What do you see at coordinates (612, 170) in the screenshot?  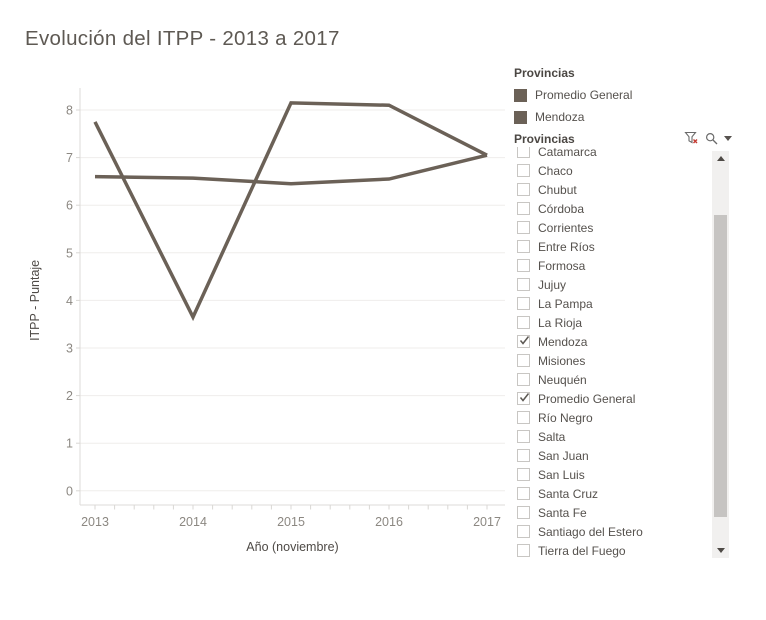 I see `filter-item: Chaco` at bounding box center [612, 170].